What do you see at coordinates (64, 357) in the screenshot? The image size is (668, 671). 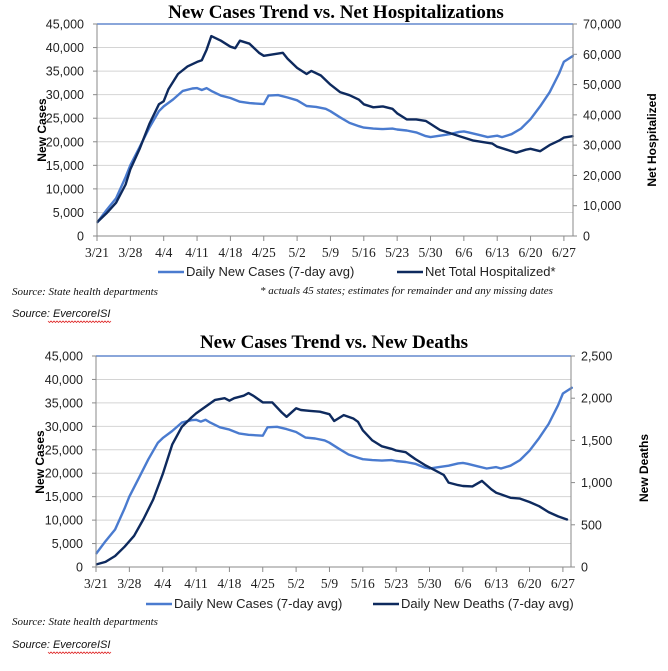 I see `y-tick-label: 45,000` at bounding box center [64, 357].